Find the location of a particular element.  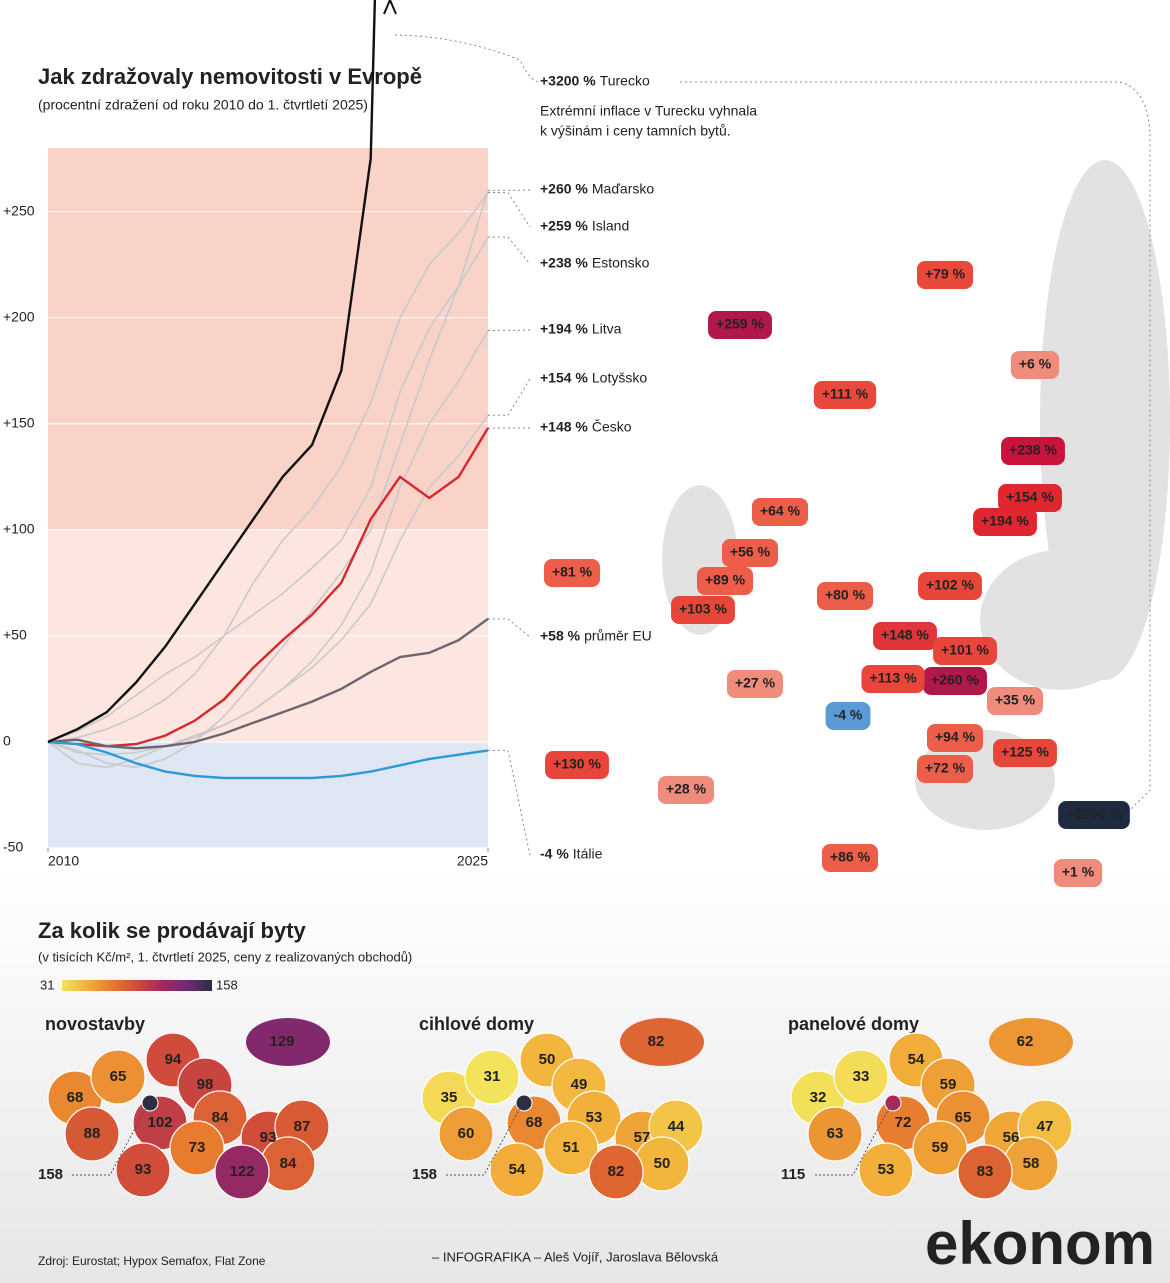

region-label: 49 is located at coordinates (579, 1084).